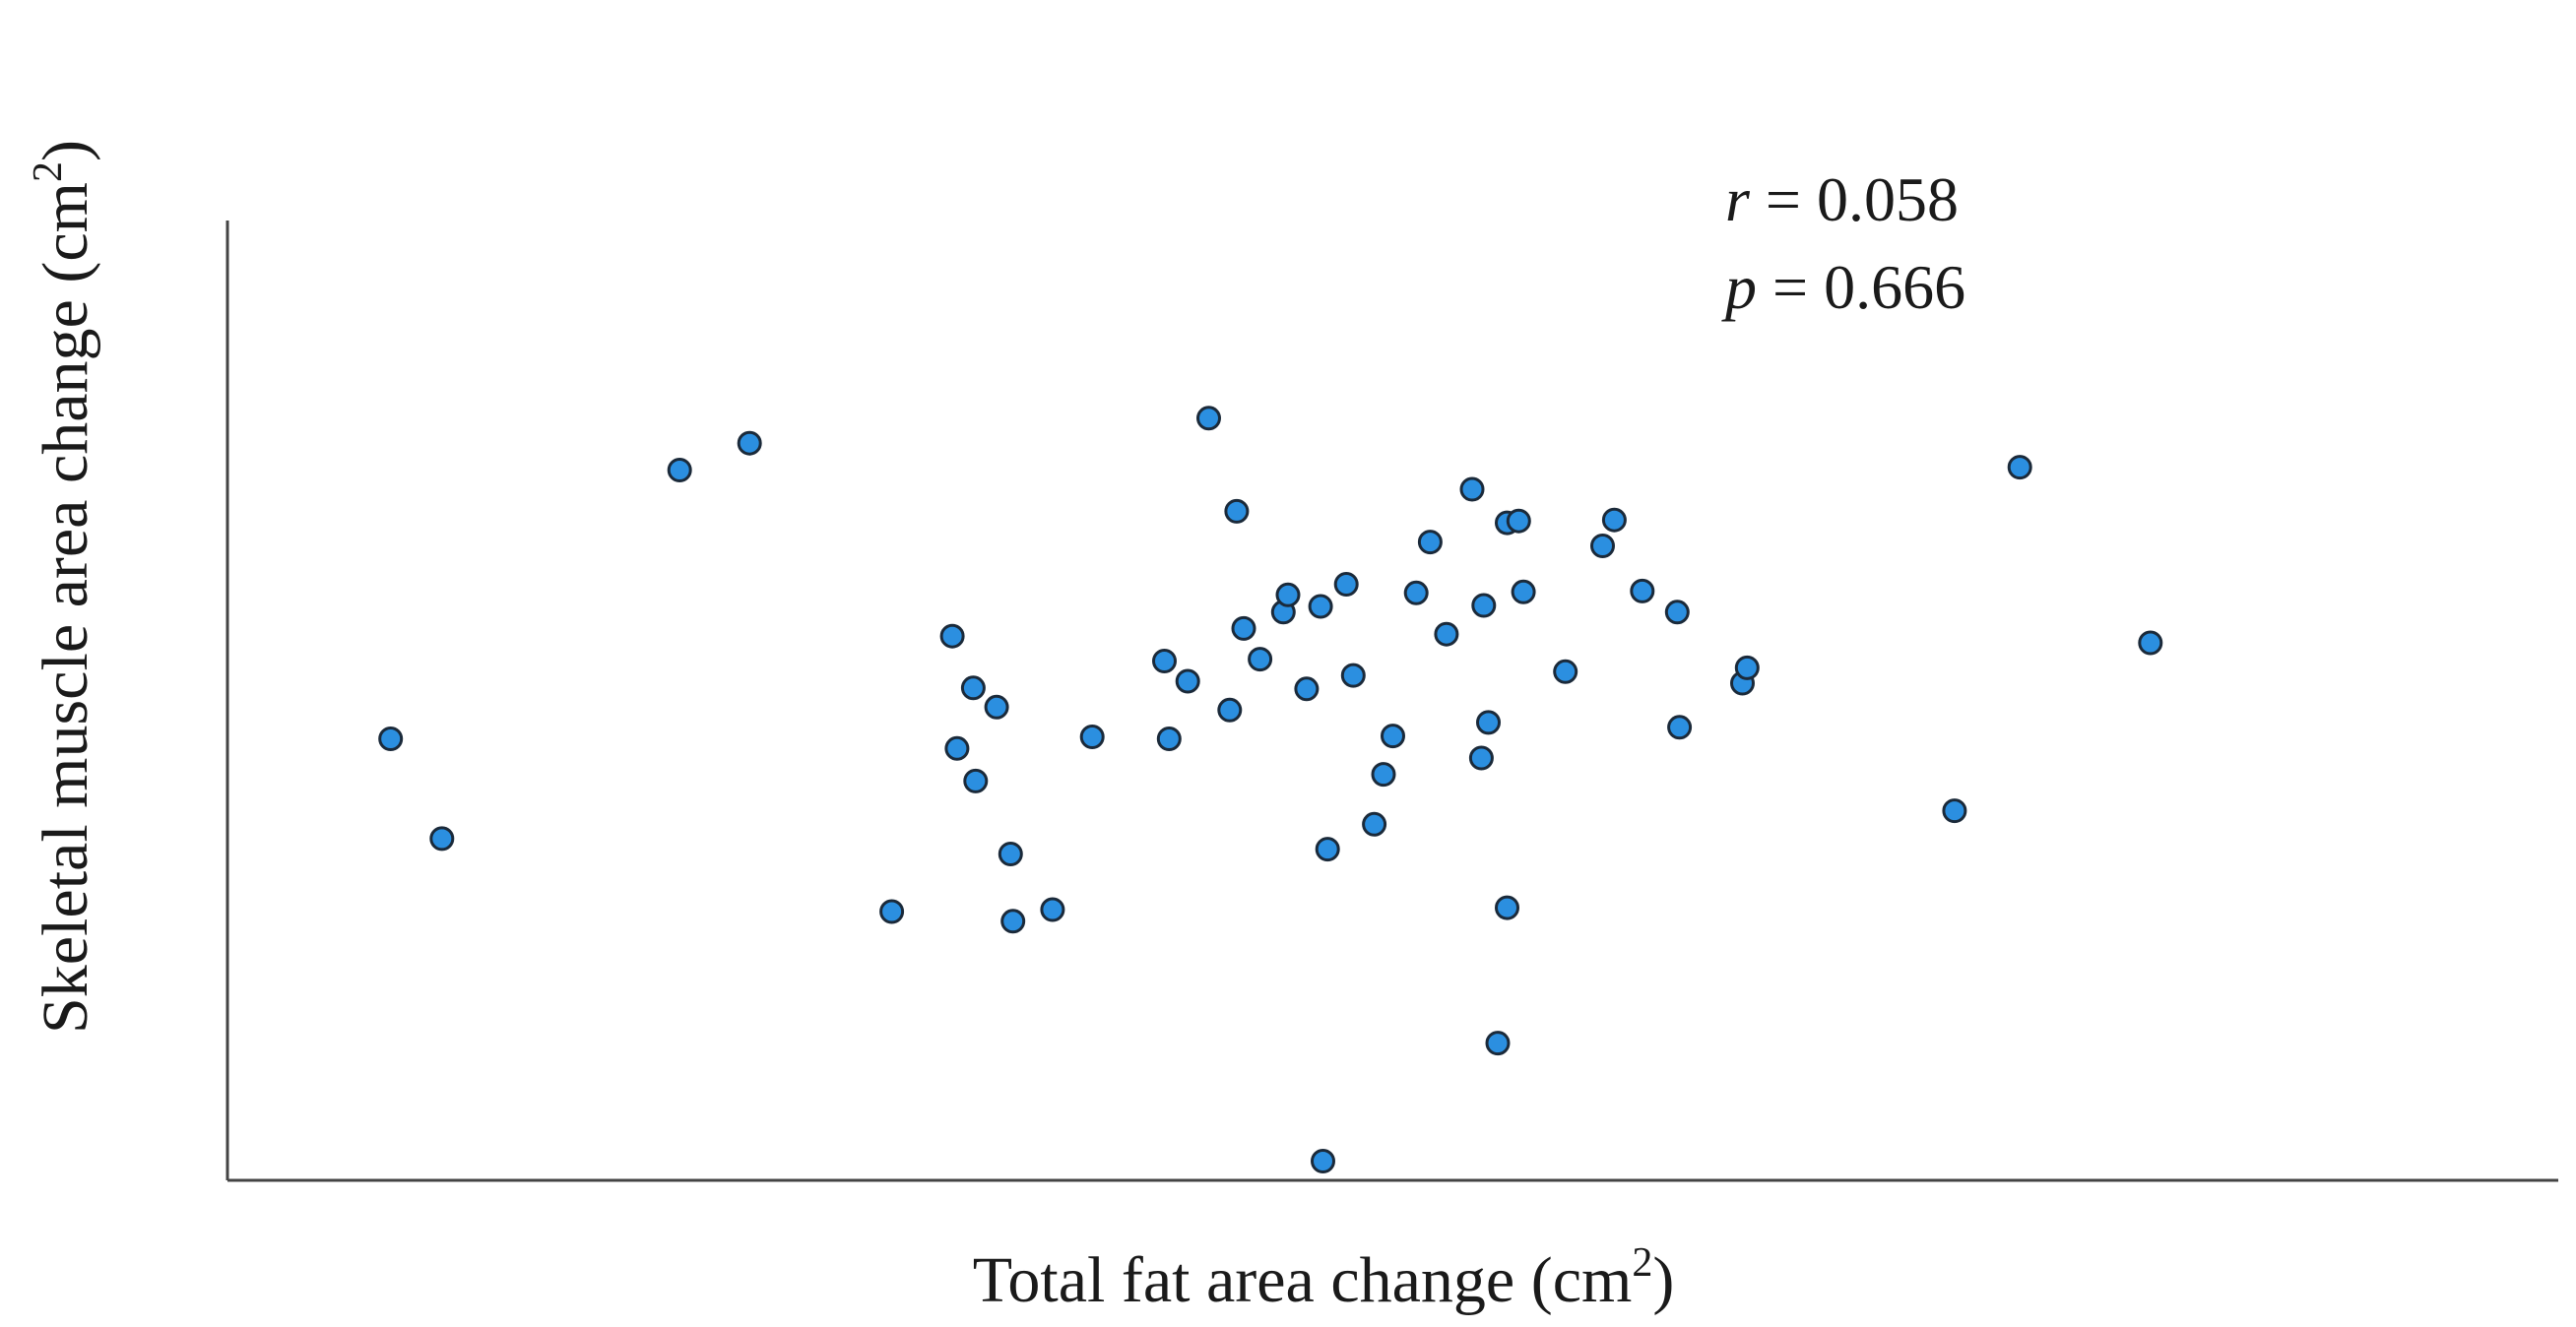  Describe the element at coordinates (1861, 287) in the screenshot. I see `p-value: = 0.666` at that location.